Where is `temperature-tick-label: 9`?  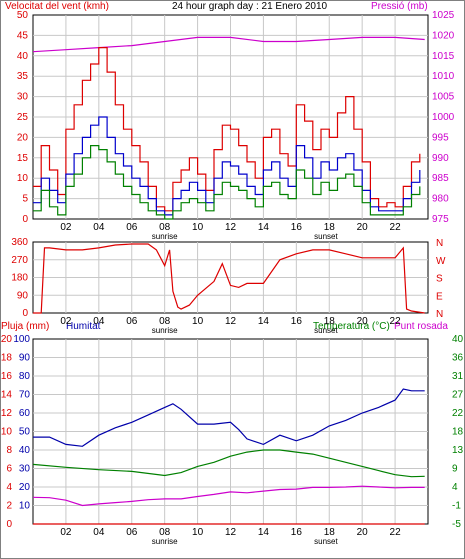 temperature-tick-label: 9 is located at coordinates (455, 469).